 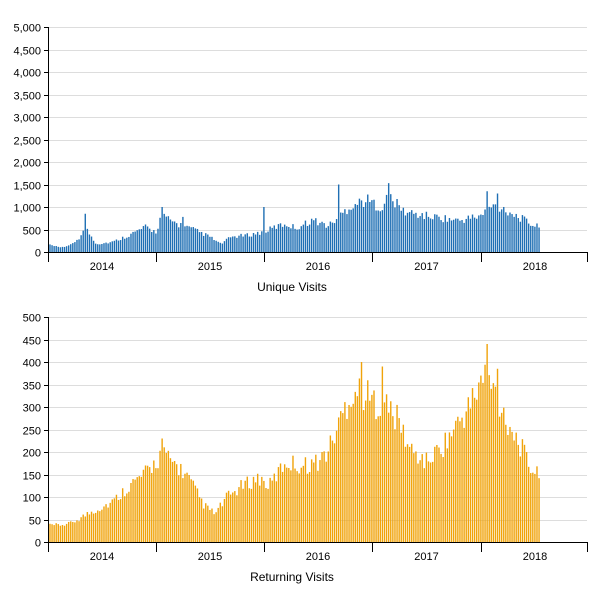 I want to click on y-tick-label: 4,500, so click(x=27, y=52).